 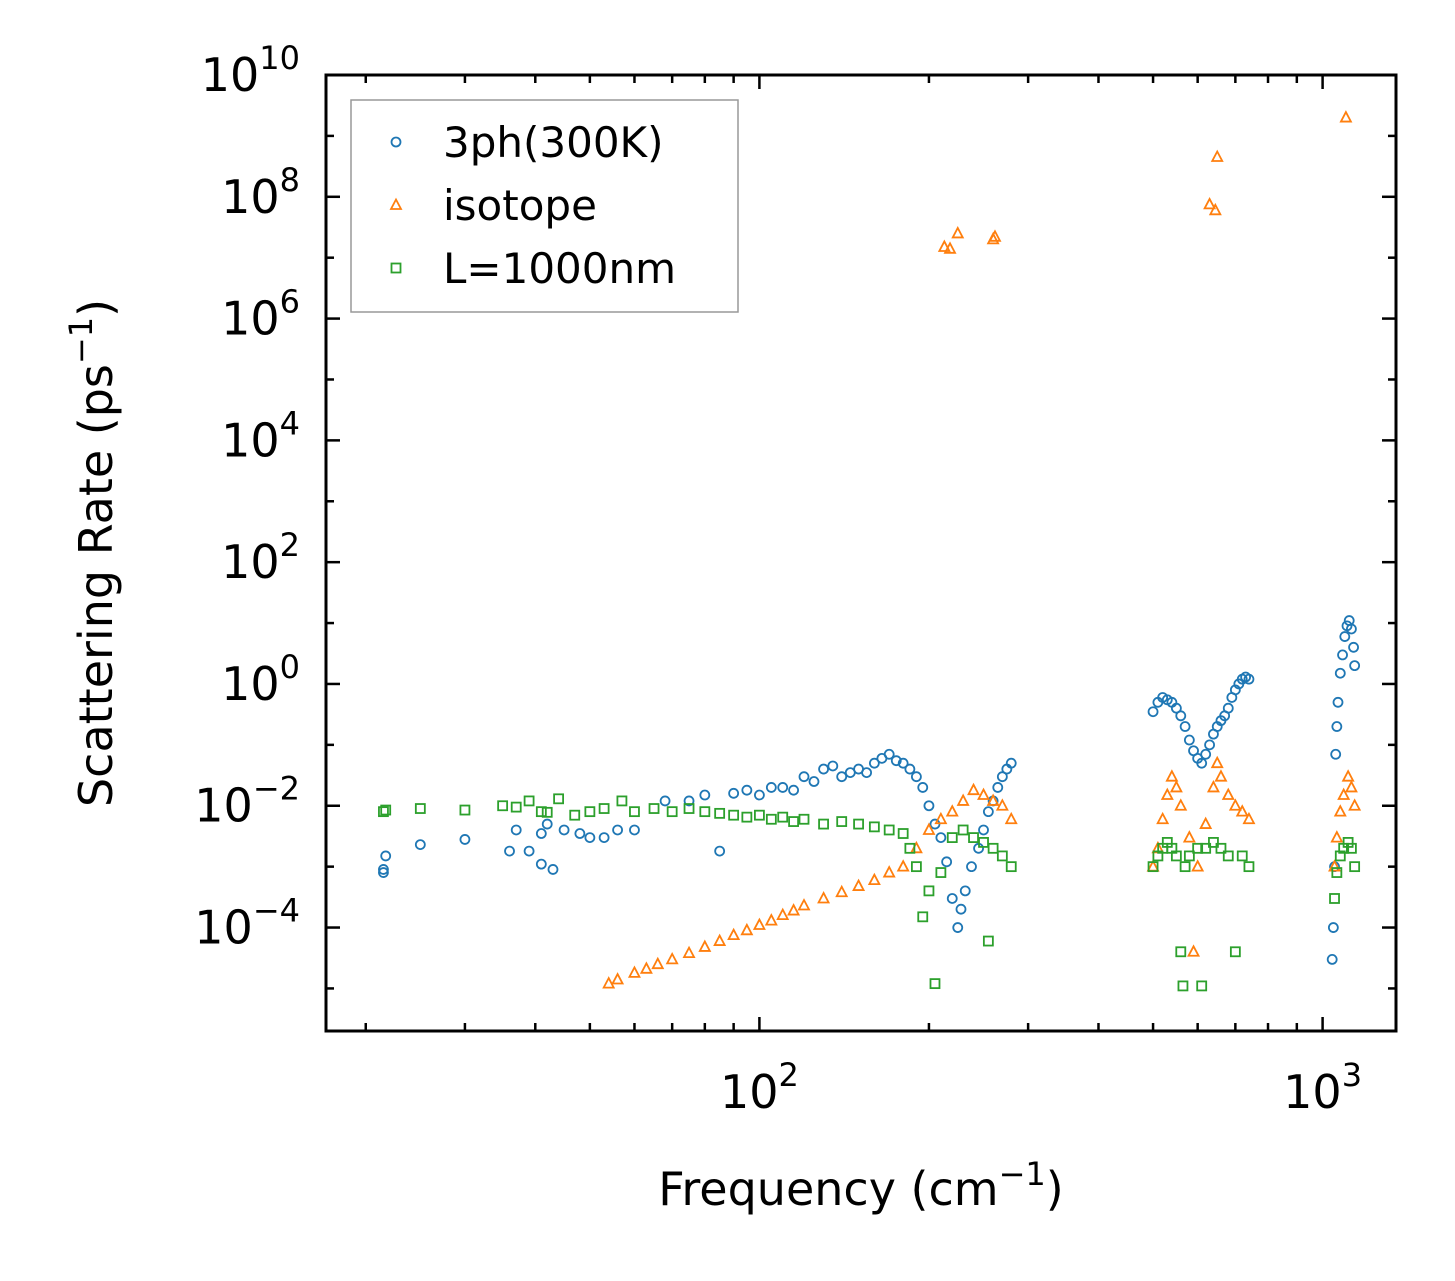 I want to click on legend-label: 3ph(300K), so click(x=553, y=142).